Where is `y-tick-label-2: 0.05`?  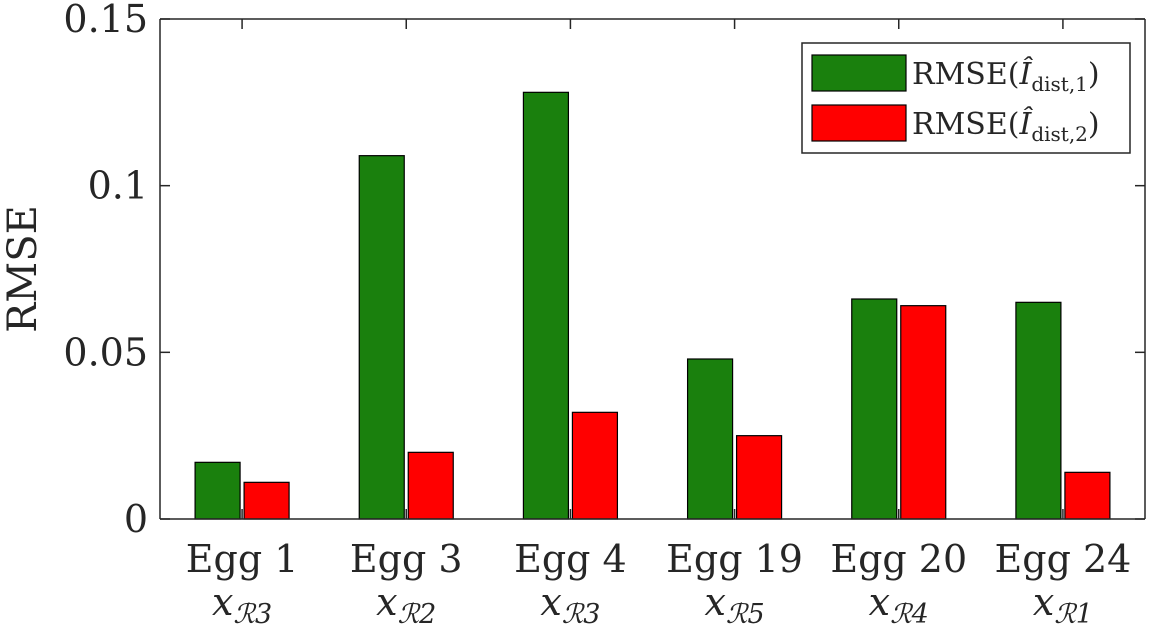 y-tick-label-2: 0.05 is located at coordinates (105, 352).